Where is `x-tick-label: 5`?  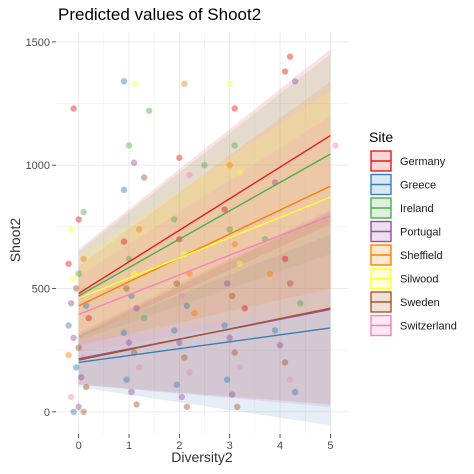
x-tick-label: 5 is located at coordinates (330, 446).